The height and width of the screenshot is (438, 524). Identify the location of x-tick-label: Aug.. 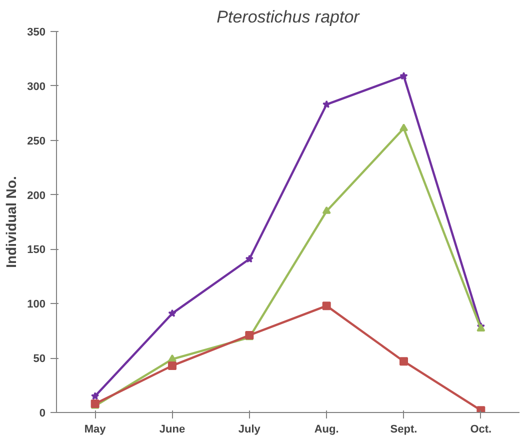
(326, 430).